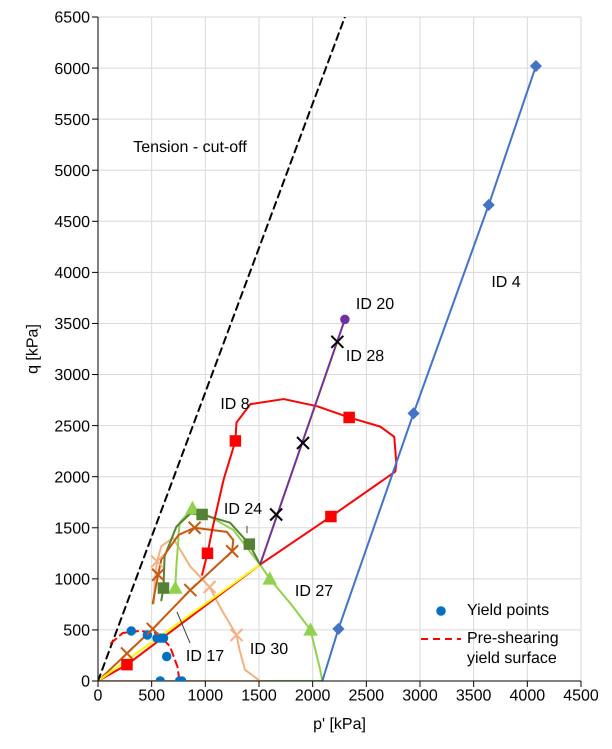 The height and width of the screenshot is (749, 612). What do you see at coordinates (528, 695) in the screenshot?
I see `x-tick-label: 4000` at bounding box center [528, 695].